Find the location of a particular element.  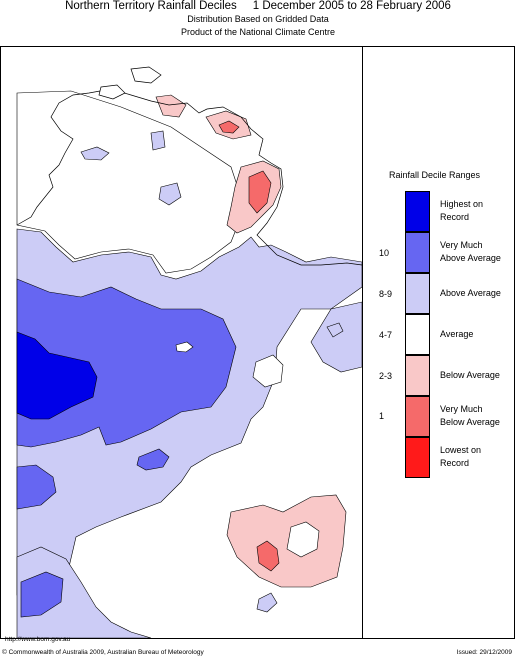

region-below-average-northwest-island is located at coordinates (171, 106).